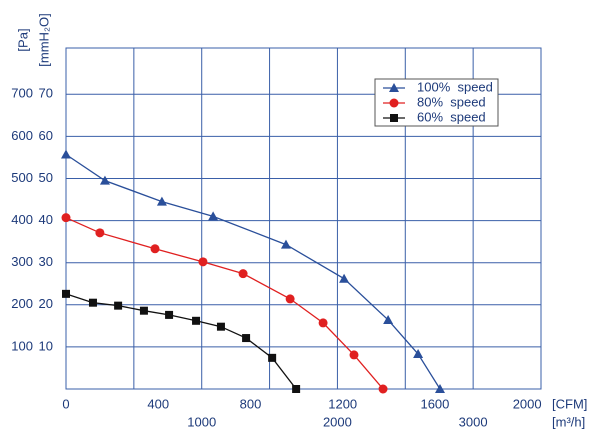 The width and height of the screenshot is (598, 435). Describe the element at coordinates (22, 39) in the screenshot. I see `y-axis-label: [Pa]` at that location.